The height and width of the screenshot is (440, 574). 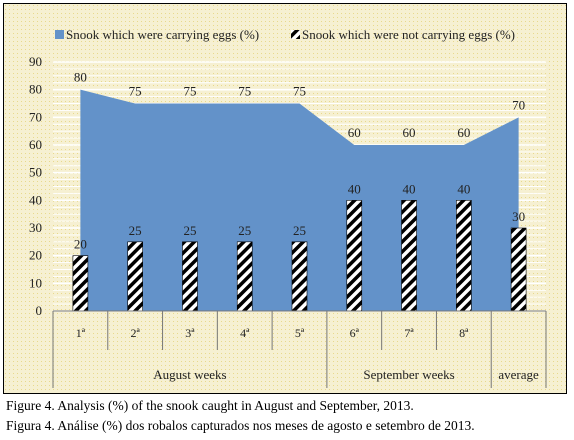 What do you see at coordinates (35, 61) in the screenshot?
I see `y-tick-label: 90` at bounding box center [35, 61].